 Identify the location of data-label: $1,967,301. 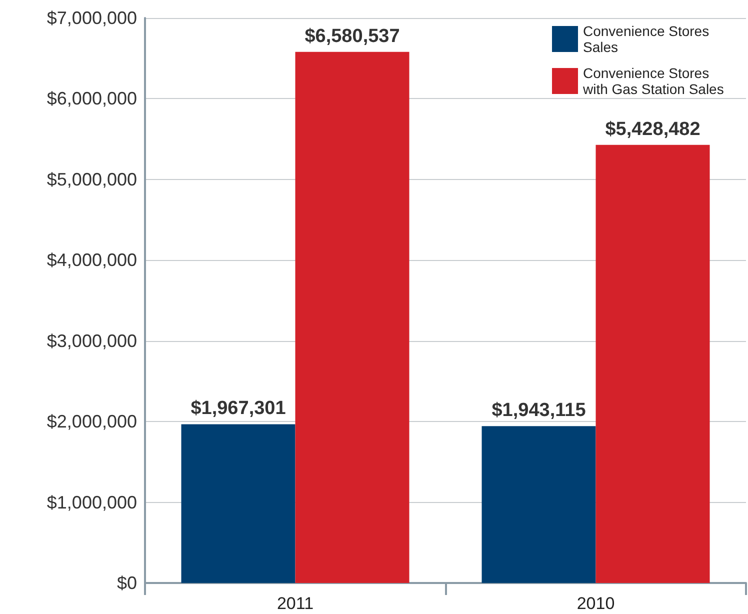
(238, 409).